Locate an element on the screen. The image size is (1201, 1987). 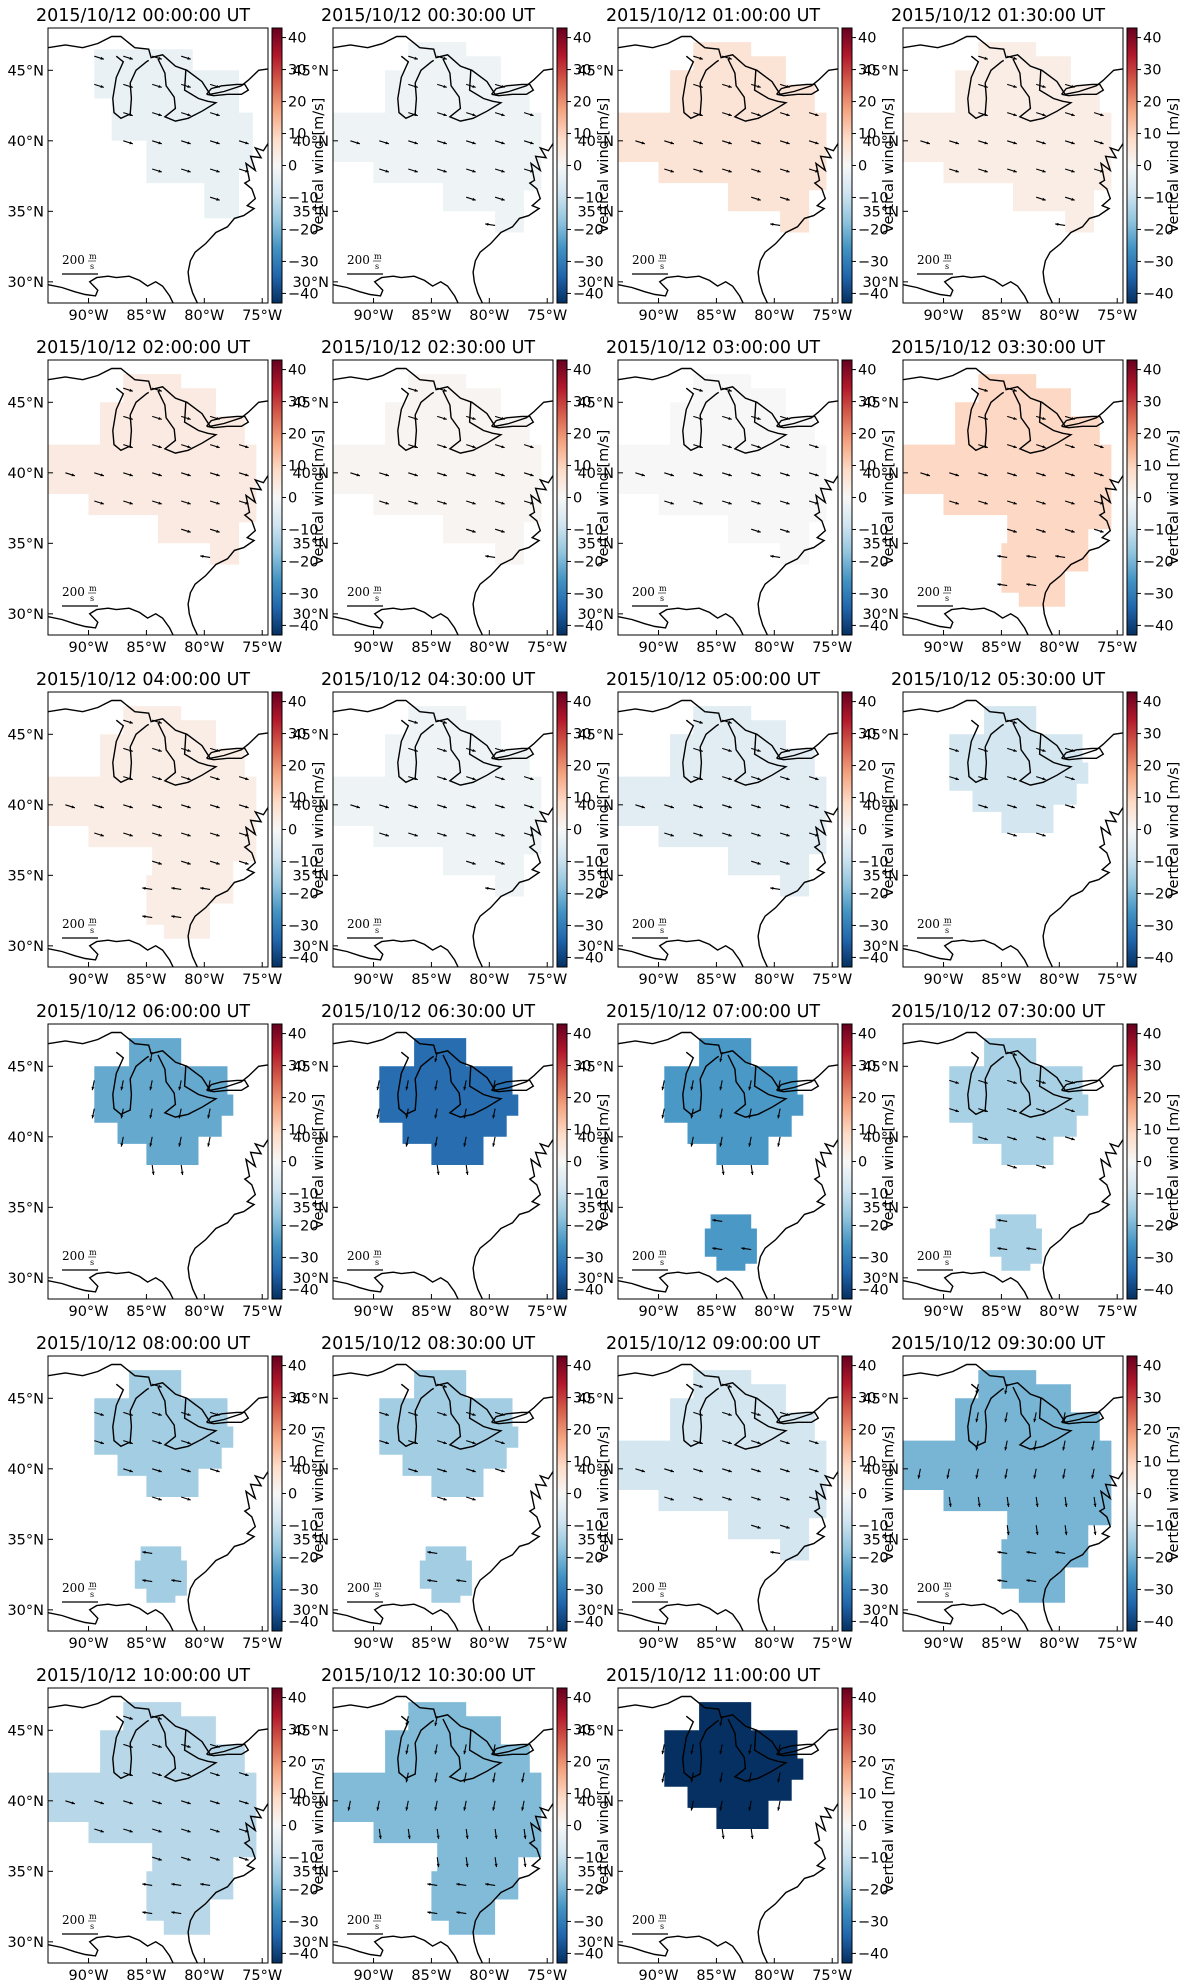
panel-title: 2015/10/12 05:00:00 UT is located at coordinates (713, 680).